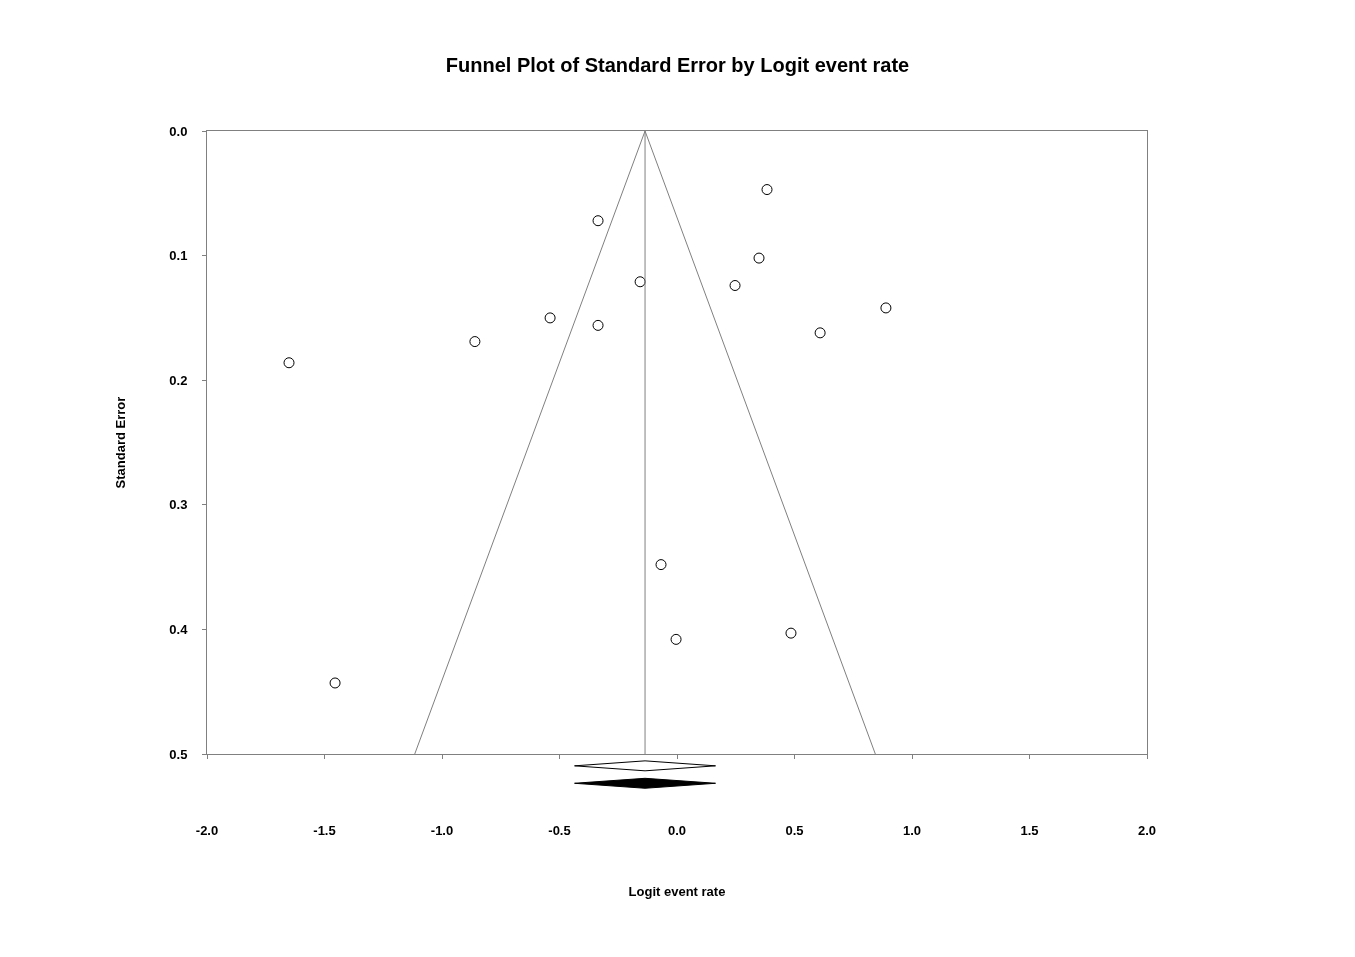 This screenshot has width=1355, height=957. Describe the element at coordinates (179, 629) in the screenshot. I see `y-tick-label: 0.4` at that location.